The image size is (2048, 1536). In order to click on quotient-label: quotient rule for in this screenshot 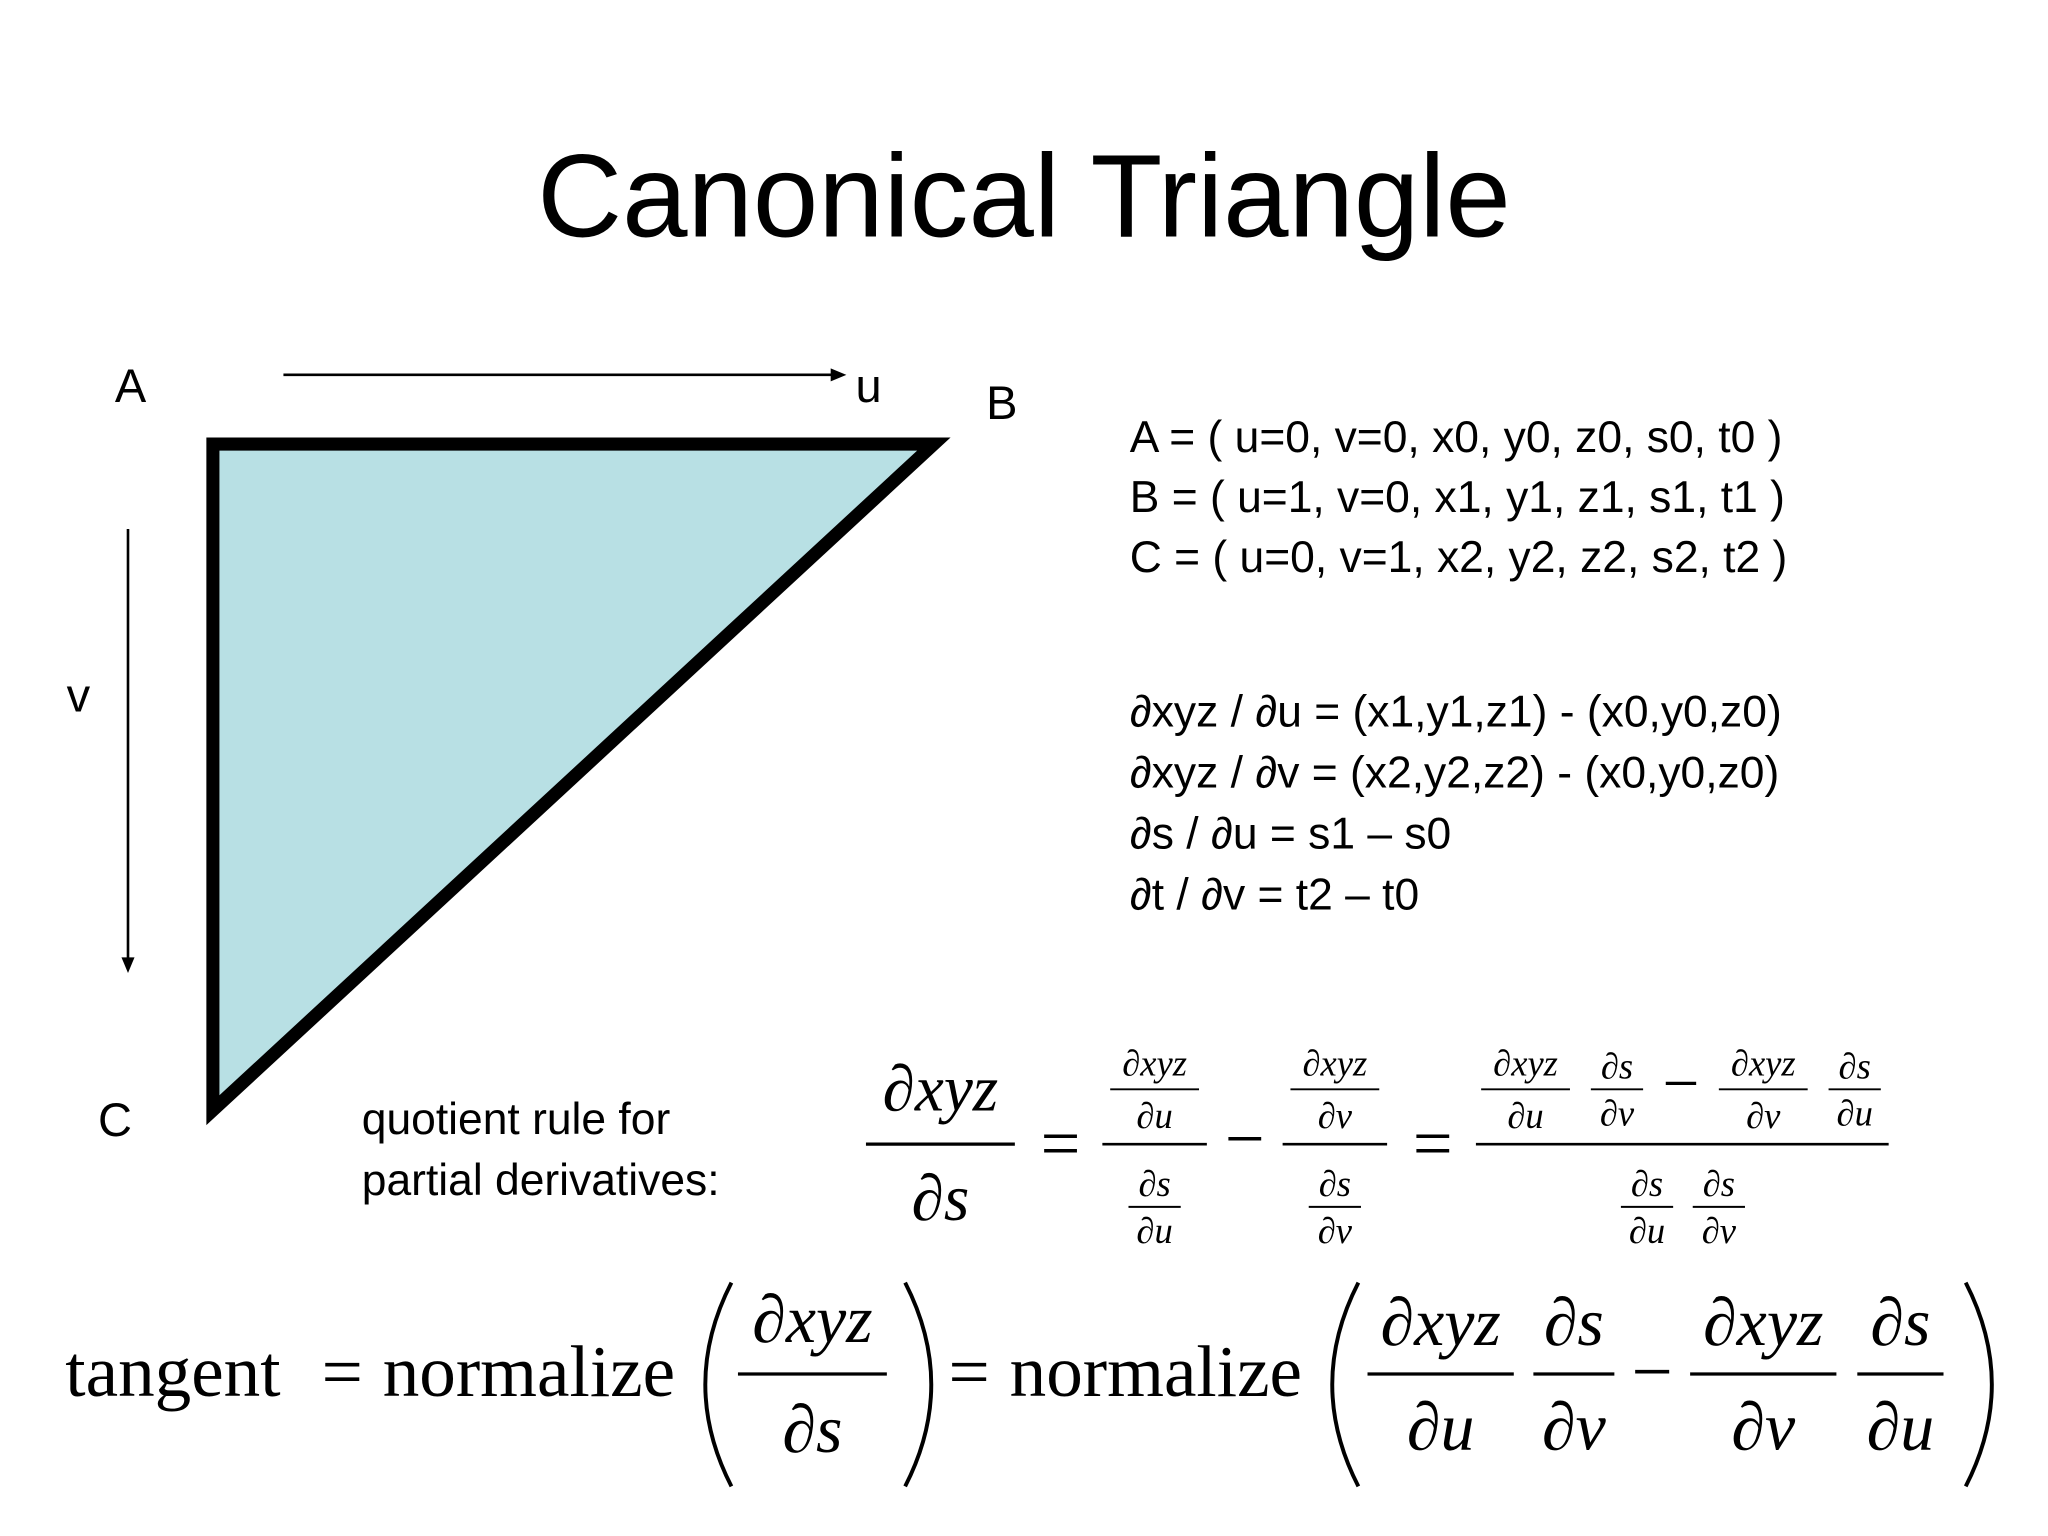, I will do `click(516, 1119)`.